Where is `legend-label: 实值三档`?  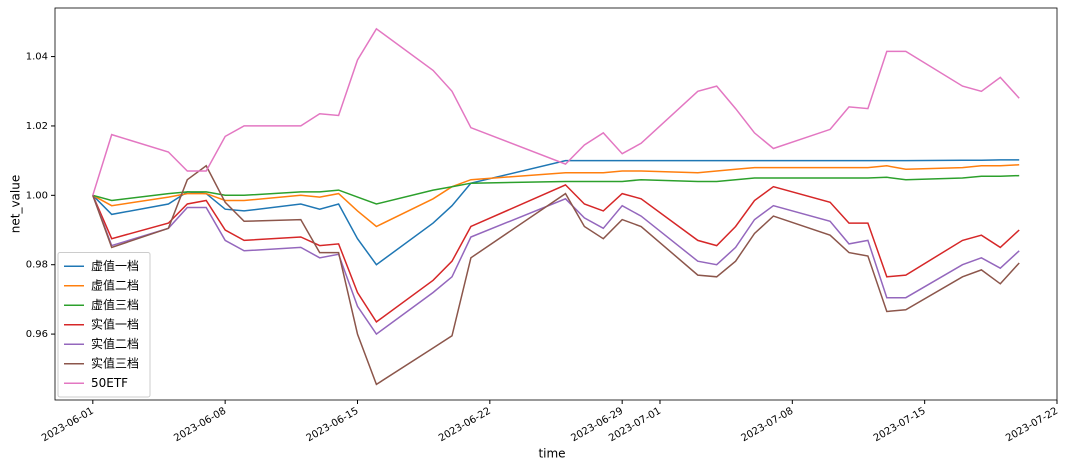
legend-label: 实值三档 is located at coordinates (115, 362).